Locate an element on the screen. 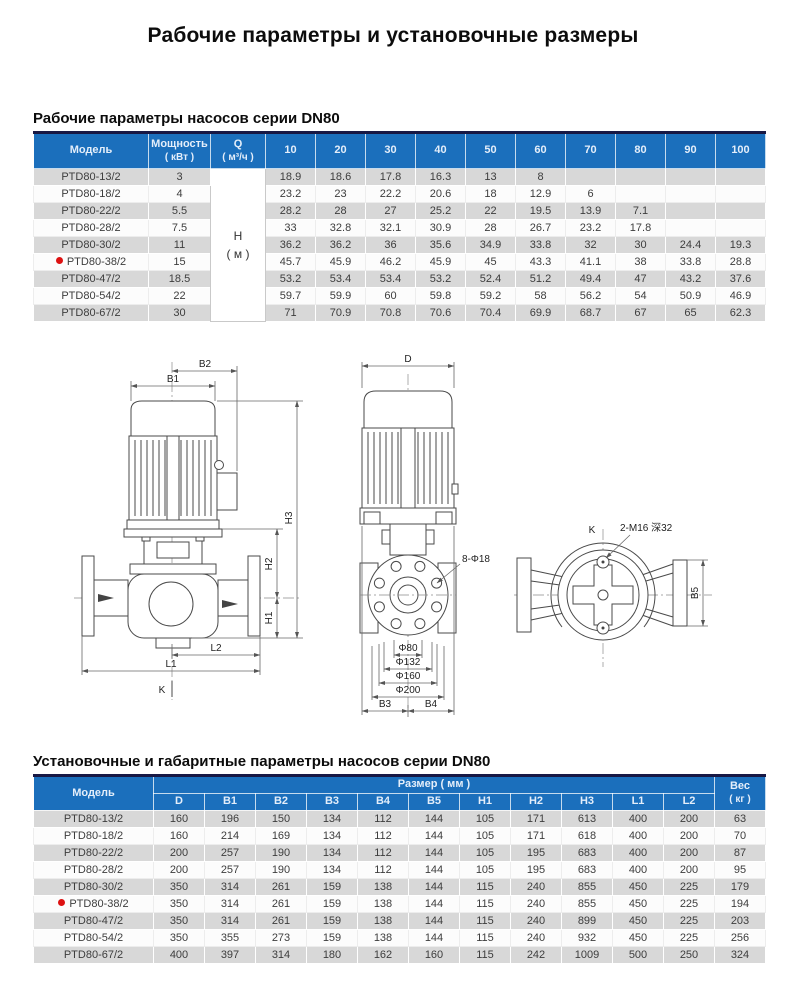 The width and height of the screenshot is (786, 1000). col-flow-10: 10 is located at coordinates (290, 150).